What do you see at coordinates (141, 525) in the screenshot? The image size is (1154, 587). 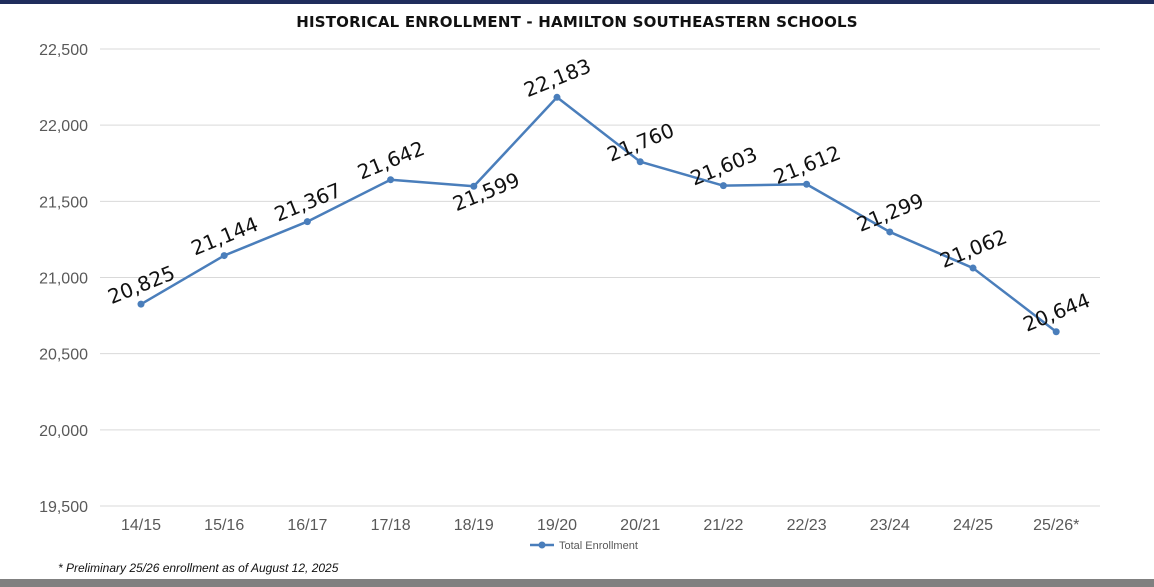 I see `x-tick-label: 14/15` at bounding box center [141, 525].